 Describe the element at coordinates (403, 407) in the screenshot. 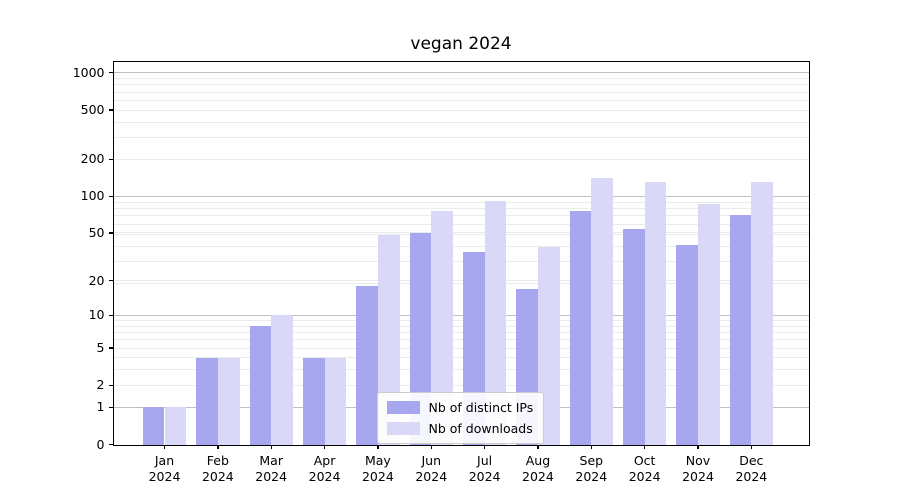

I see `legend-swatch-distinct-ips` at that location.